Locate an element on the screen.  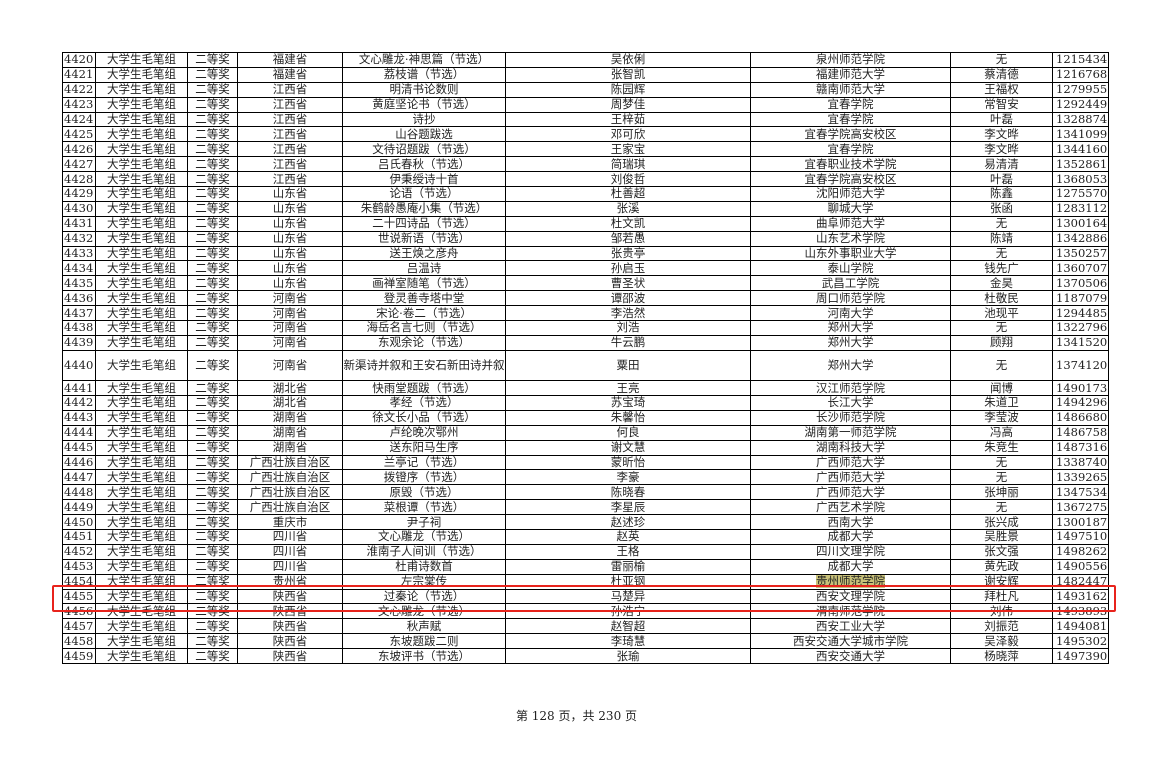
author-cell: 张智凯 is located at coordinates (628, 74).